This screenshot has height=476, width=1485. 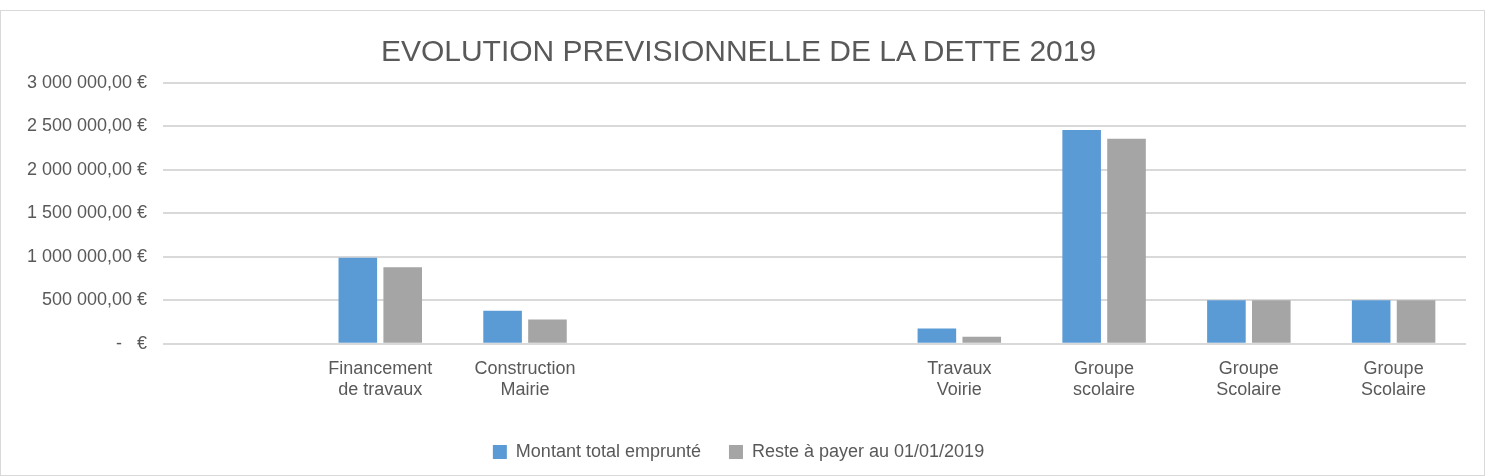 What do you see at coordinates (959, 378) in the screenshot?
I see `x-tick-label: Travaux Voirie` at bounding box center [959, 378].